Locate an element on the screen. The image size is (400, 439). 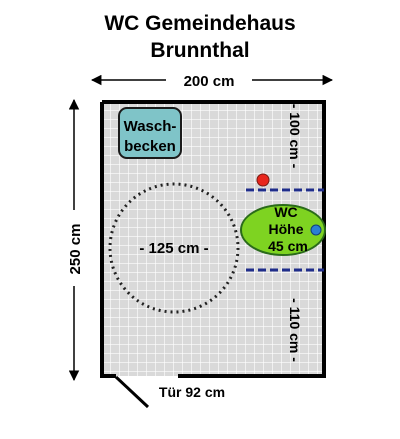
sink is located at coordinates (150, 133).